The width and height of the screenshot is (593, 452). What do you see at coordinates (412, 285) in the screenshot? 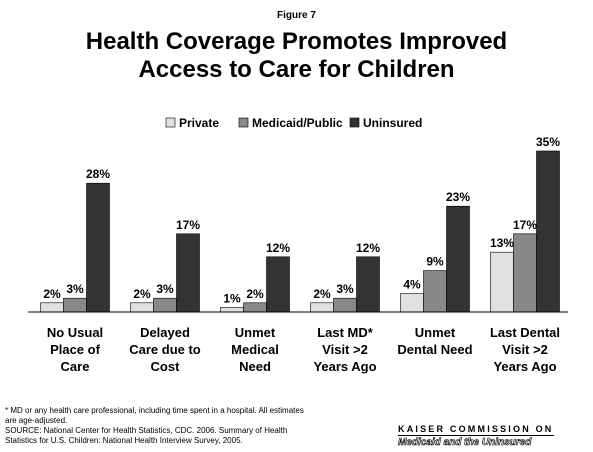
I see `data-label: 4%` at bounding box center [412, 285].